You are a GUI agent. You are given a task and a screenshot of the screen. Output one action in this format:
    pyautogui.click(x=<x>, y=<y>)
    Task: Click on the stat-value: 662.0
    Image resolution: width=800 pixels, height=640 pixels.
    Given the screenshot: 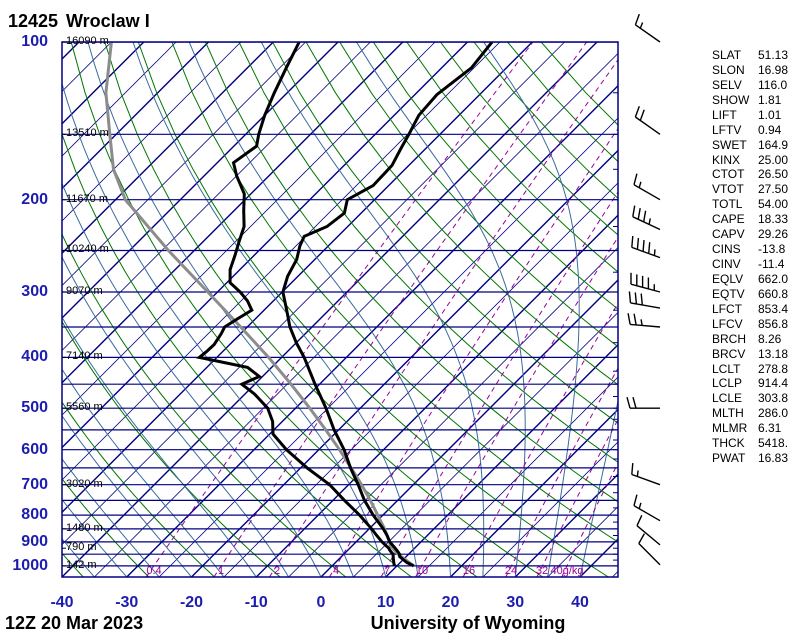 What is the action you would take?
    pyautogui.click(x=773, y=278)
    